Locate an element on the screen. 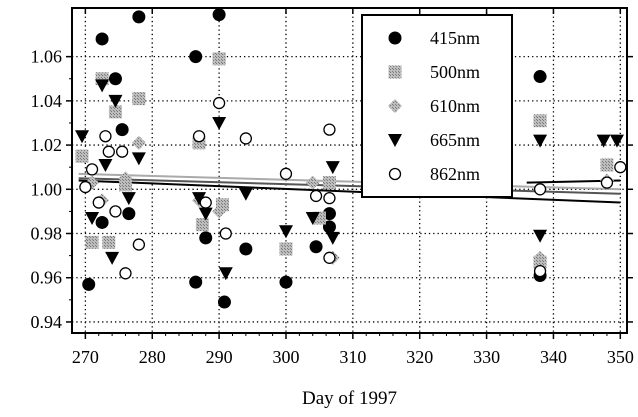 The height and width of the screenshot is (417, 638). legend: 415nm 500nm 610nm 665nm 862nm is located at coordinates (437, 106).